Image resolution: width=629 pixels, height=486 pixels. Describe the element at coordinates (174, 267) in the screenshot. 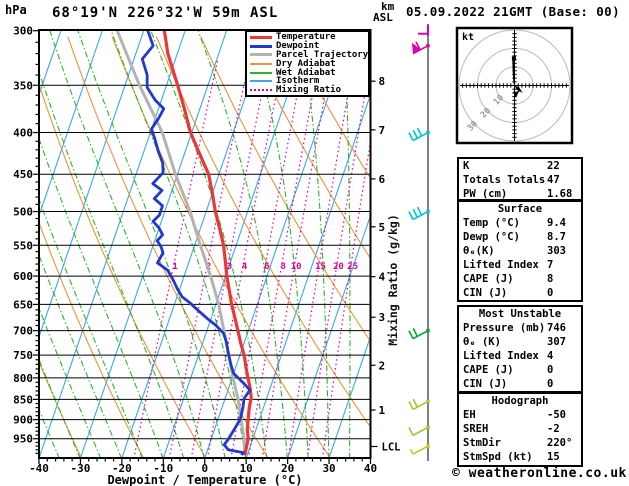

I see `mixing-ratio-label: 1` at that location.